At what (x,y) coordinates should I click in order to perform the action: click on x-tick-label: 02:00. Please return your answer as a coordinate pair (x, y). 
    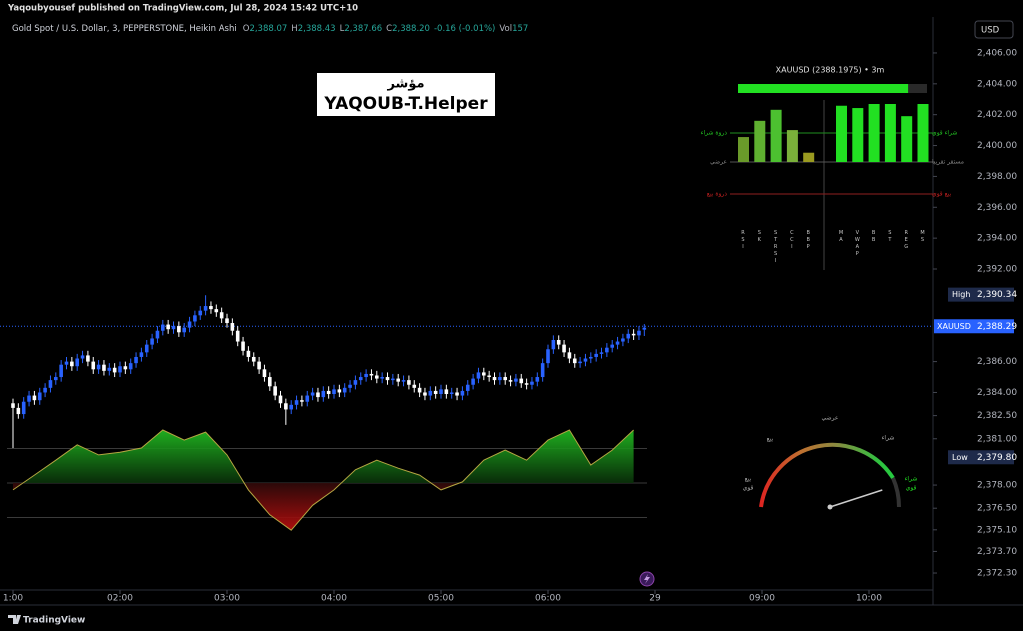
    Looking at the image, I should click on (120, 599).